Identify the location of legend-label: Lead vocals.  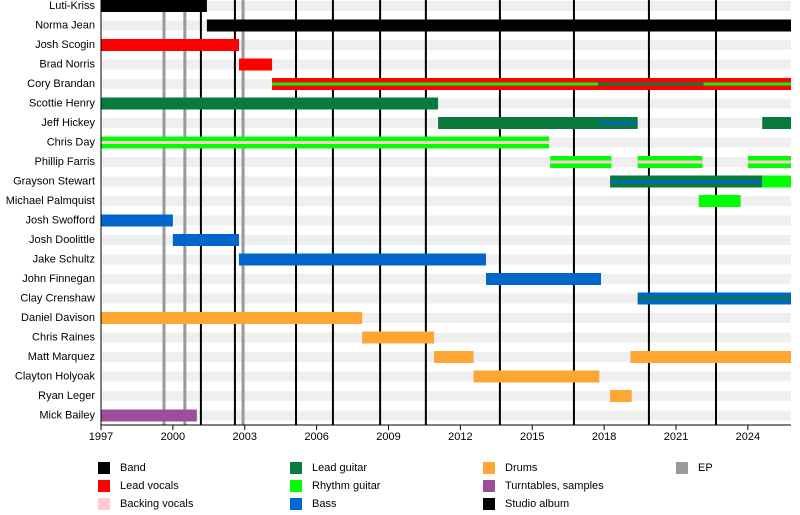
(149, 486).